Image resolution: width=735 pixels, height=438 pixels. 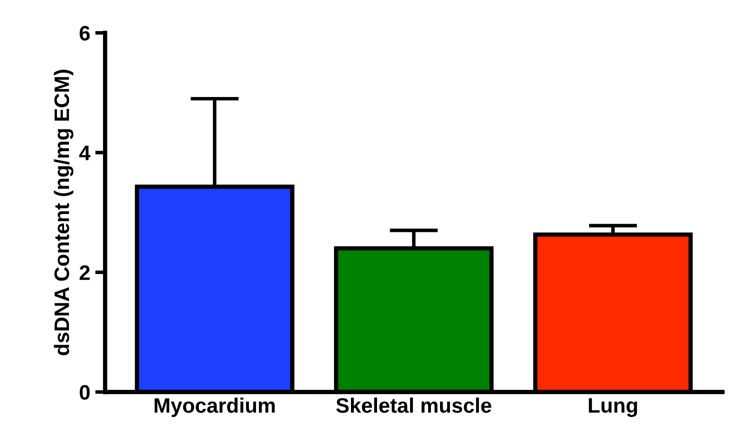 What do you see at coordinates (85, 392) in the screenshot?
I see `y-tick-label: 0` at bounding box center [85, 392].